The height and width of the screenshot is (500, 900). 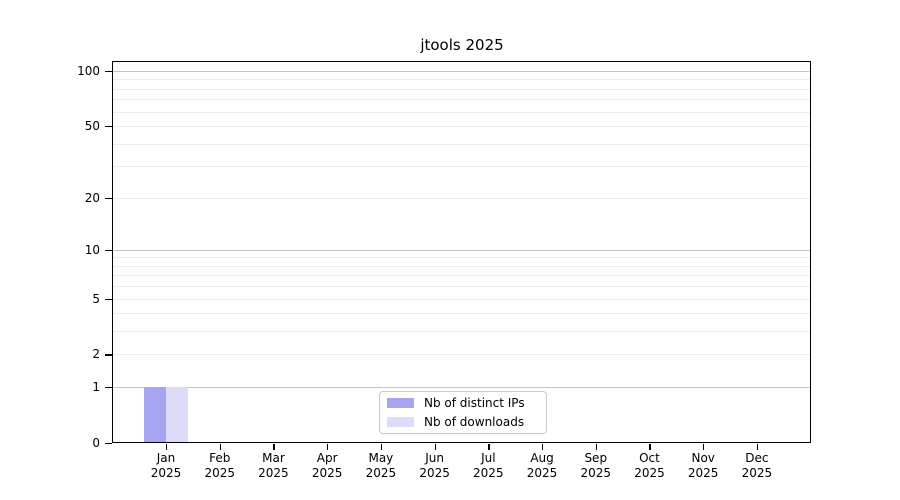 I want to click on x-axis-tick-label: Nov 2025, so click(x=703, y=465).